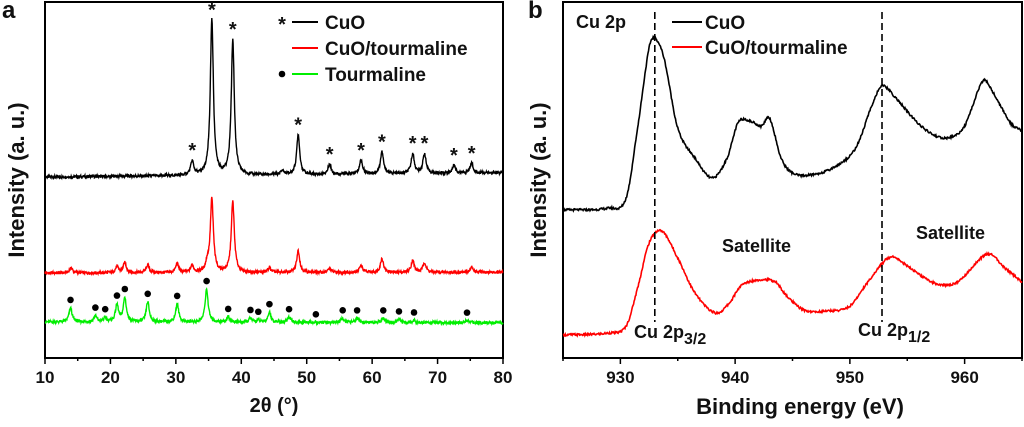 The width and height of the screenshot is (1024, 427). I want to click on x-tick-label: 10, so click(45, 377).